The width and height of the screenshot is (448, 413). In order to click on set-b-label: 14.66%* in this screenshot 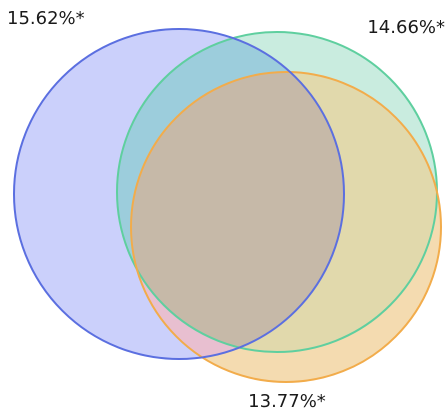, I will do `click(406, 27)`.